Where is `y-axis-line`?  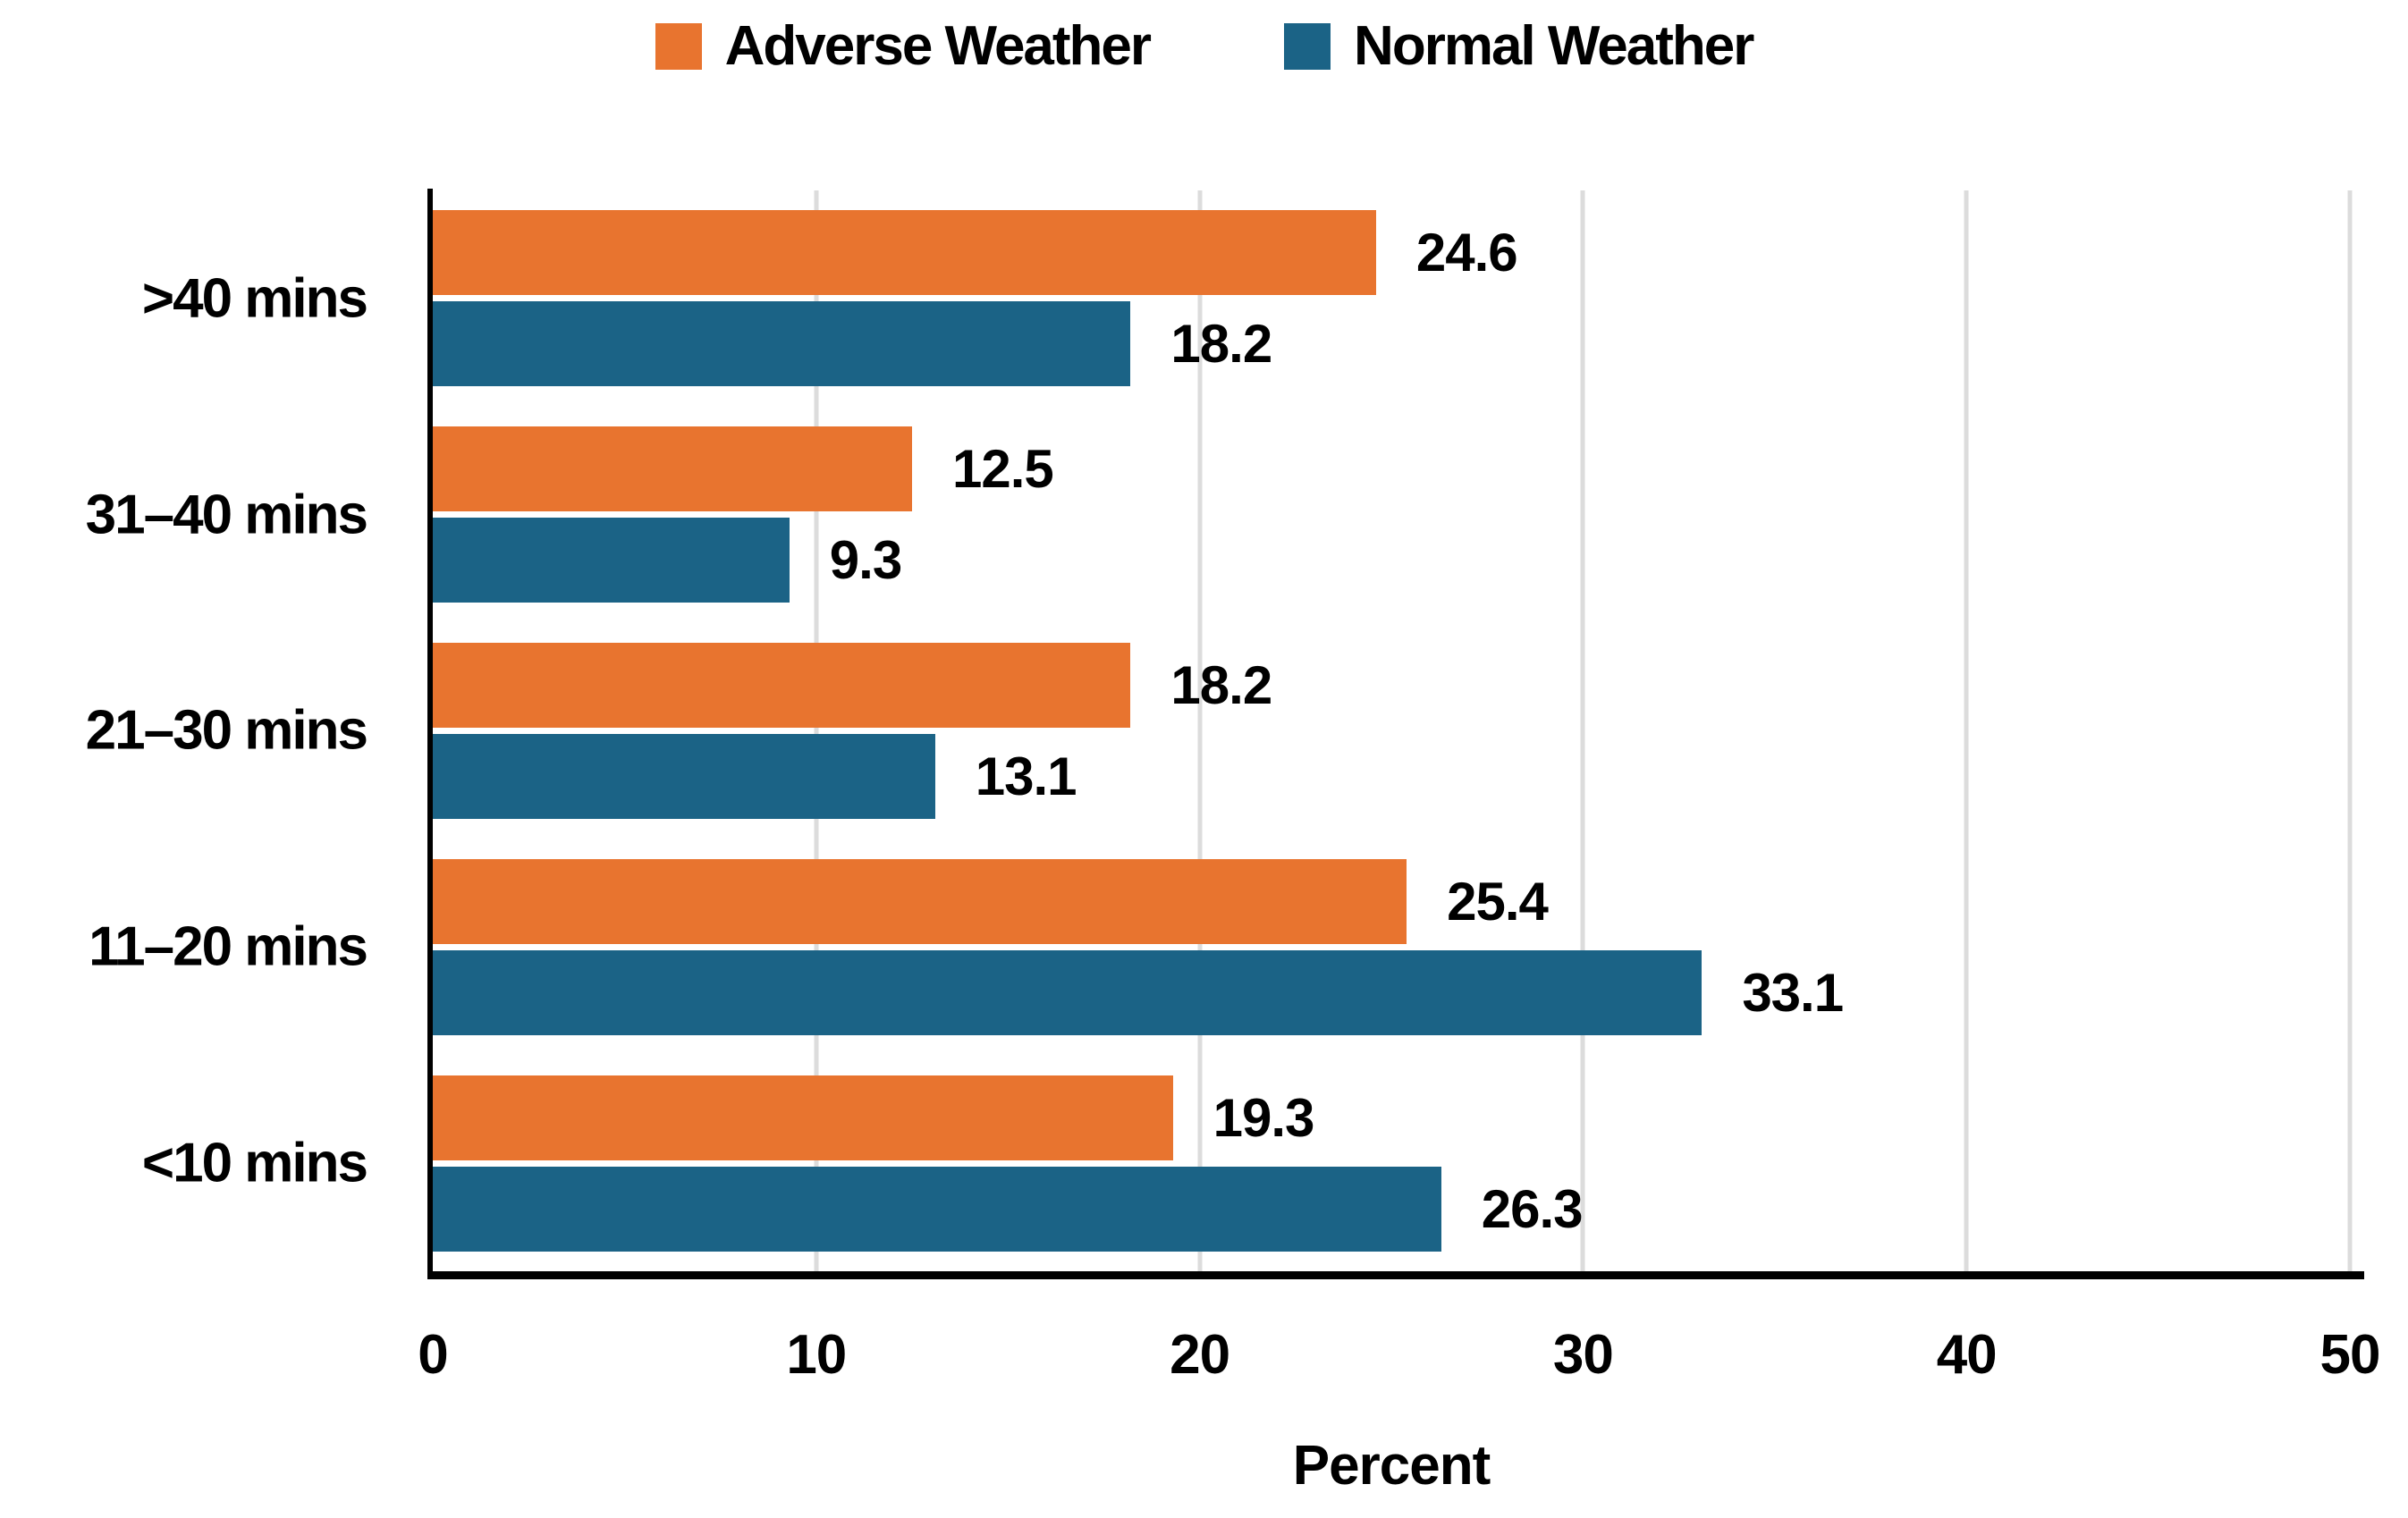 y-axis-line is located at coordinates (430, 733).